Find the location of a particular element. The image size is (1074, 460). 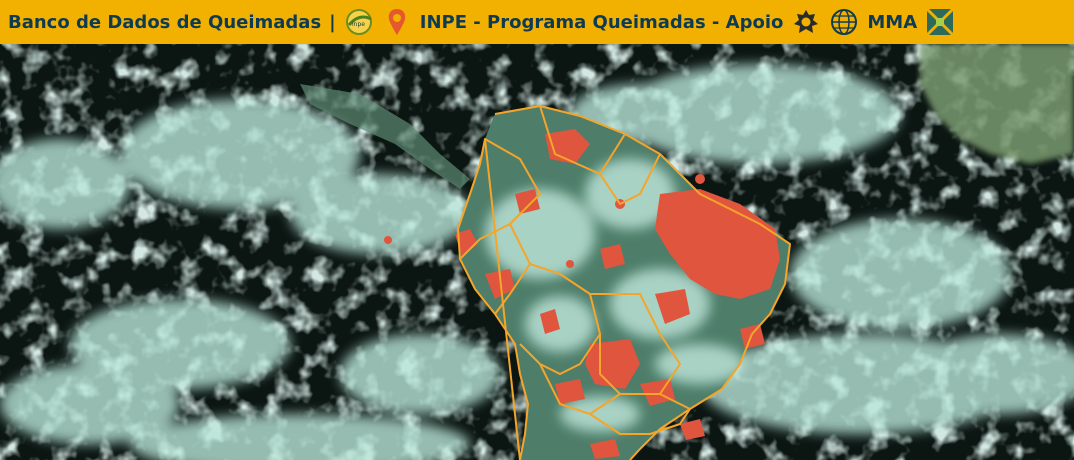

site-title: Banco de Dados de Queimadas is located at coordinates (165, 22).